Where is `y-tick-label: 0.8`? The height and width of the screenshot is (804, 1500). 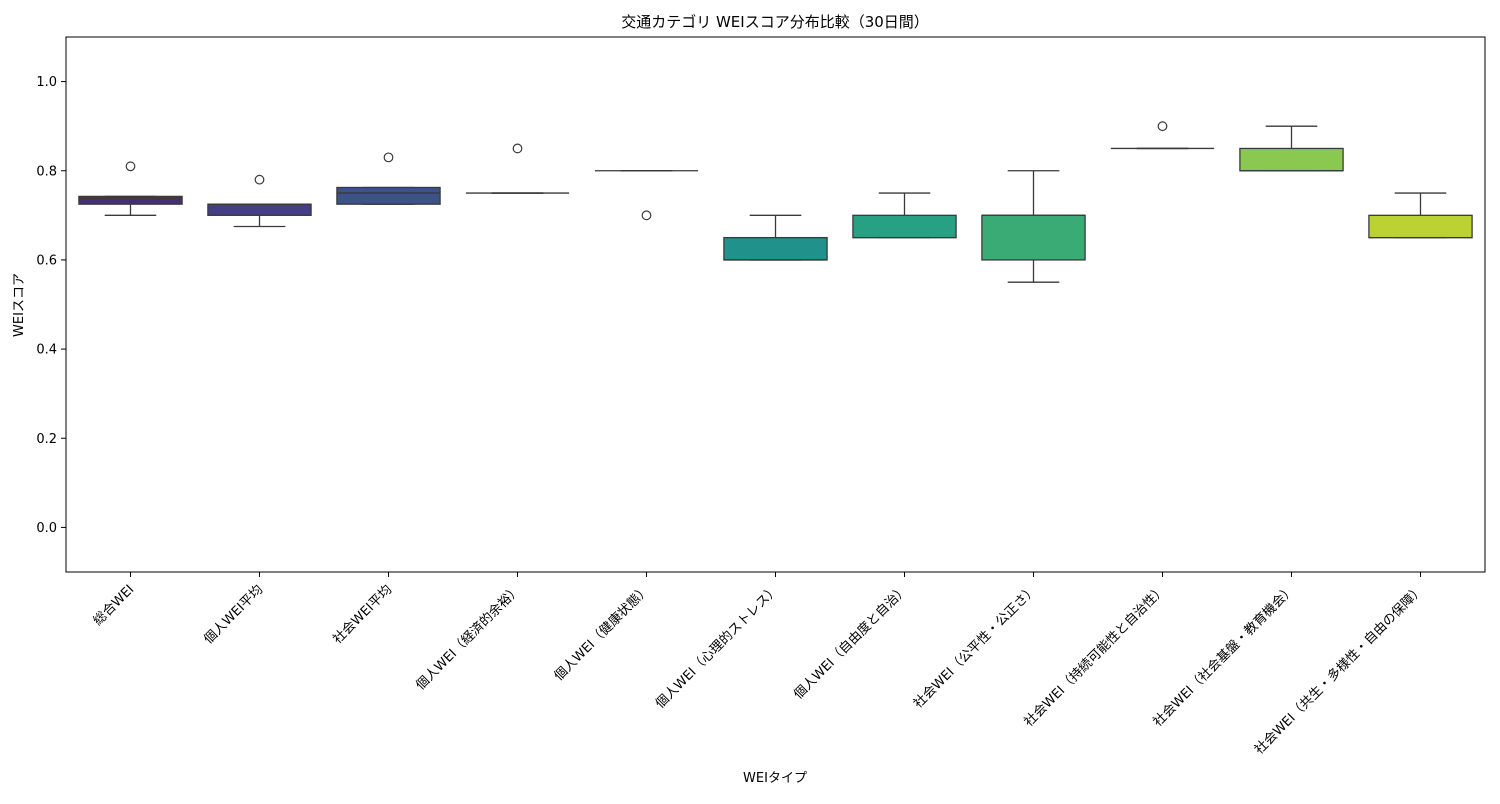 y-tick-label: 0.8 is located at coordinates (46, 171).